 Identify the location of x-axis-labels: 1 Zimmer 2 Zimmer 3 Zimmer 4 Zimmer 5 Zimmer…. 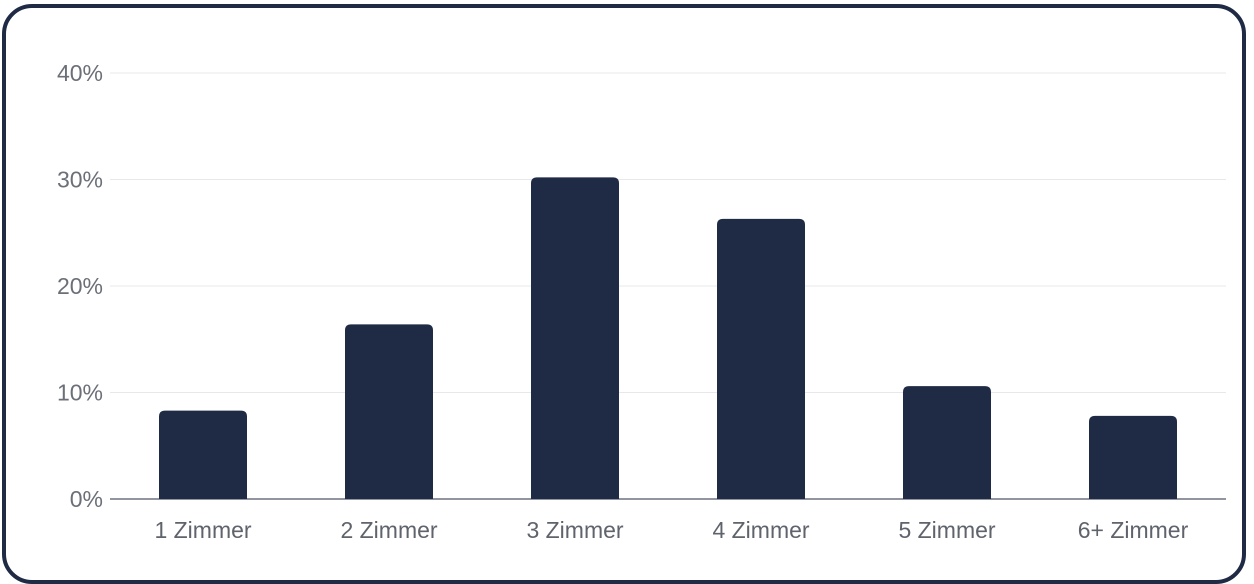
(671, 530).